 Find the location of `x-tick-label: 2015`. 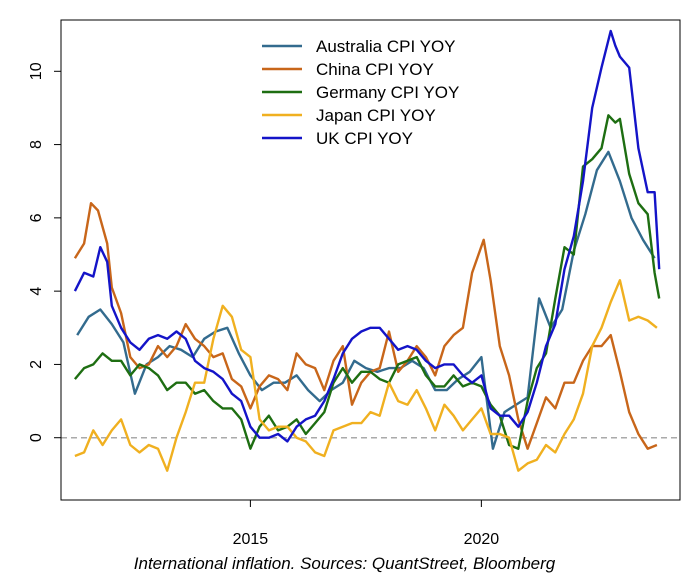

x-tick-label: 2015 is located at coordinates (251, 539).